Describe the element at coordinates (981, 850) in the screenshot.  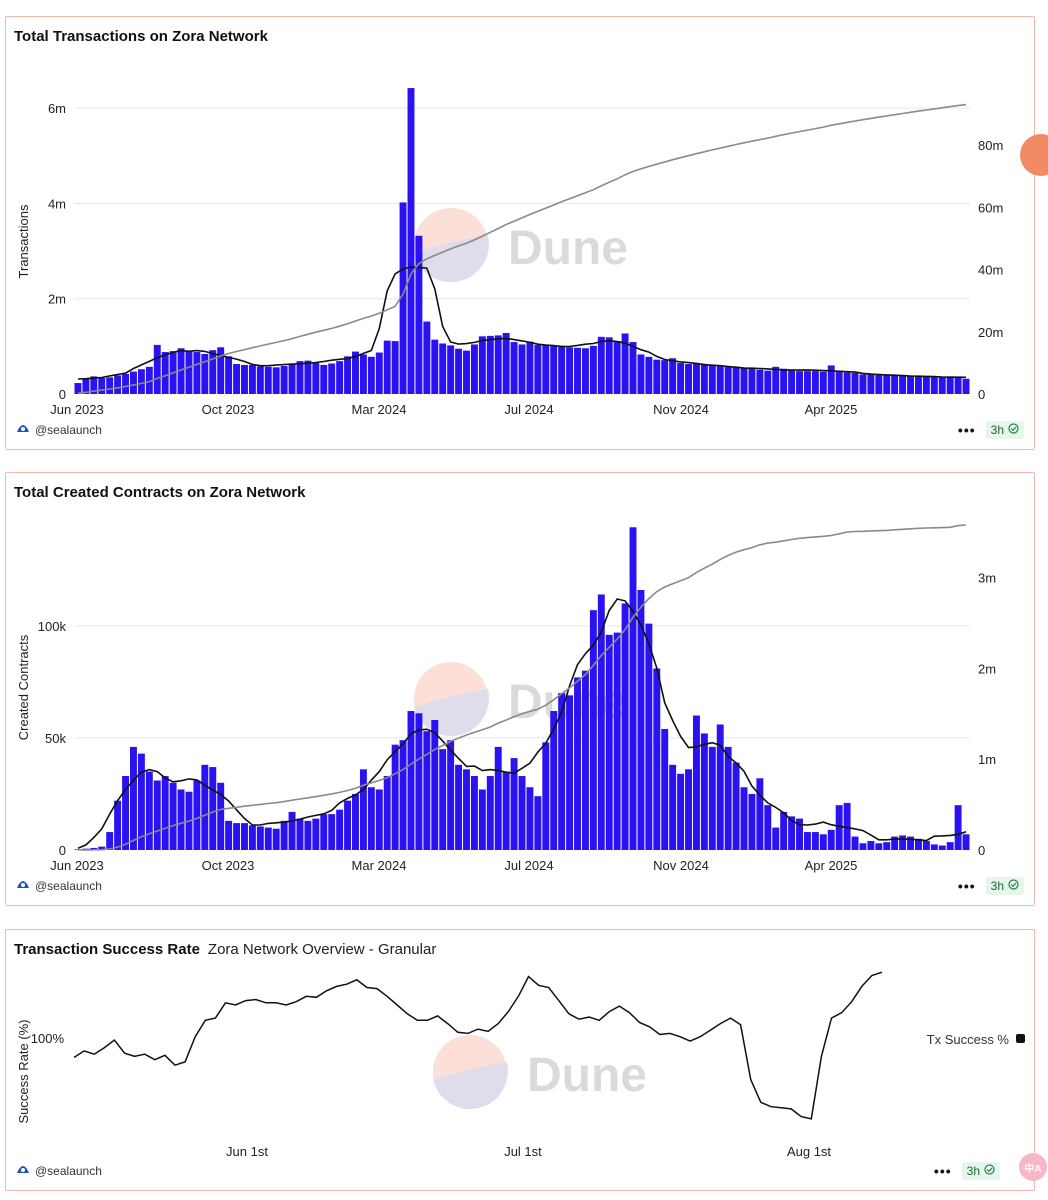
I see `y2-tick-label: 0` at that location.